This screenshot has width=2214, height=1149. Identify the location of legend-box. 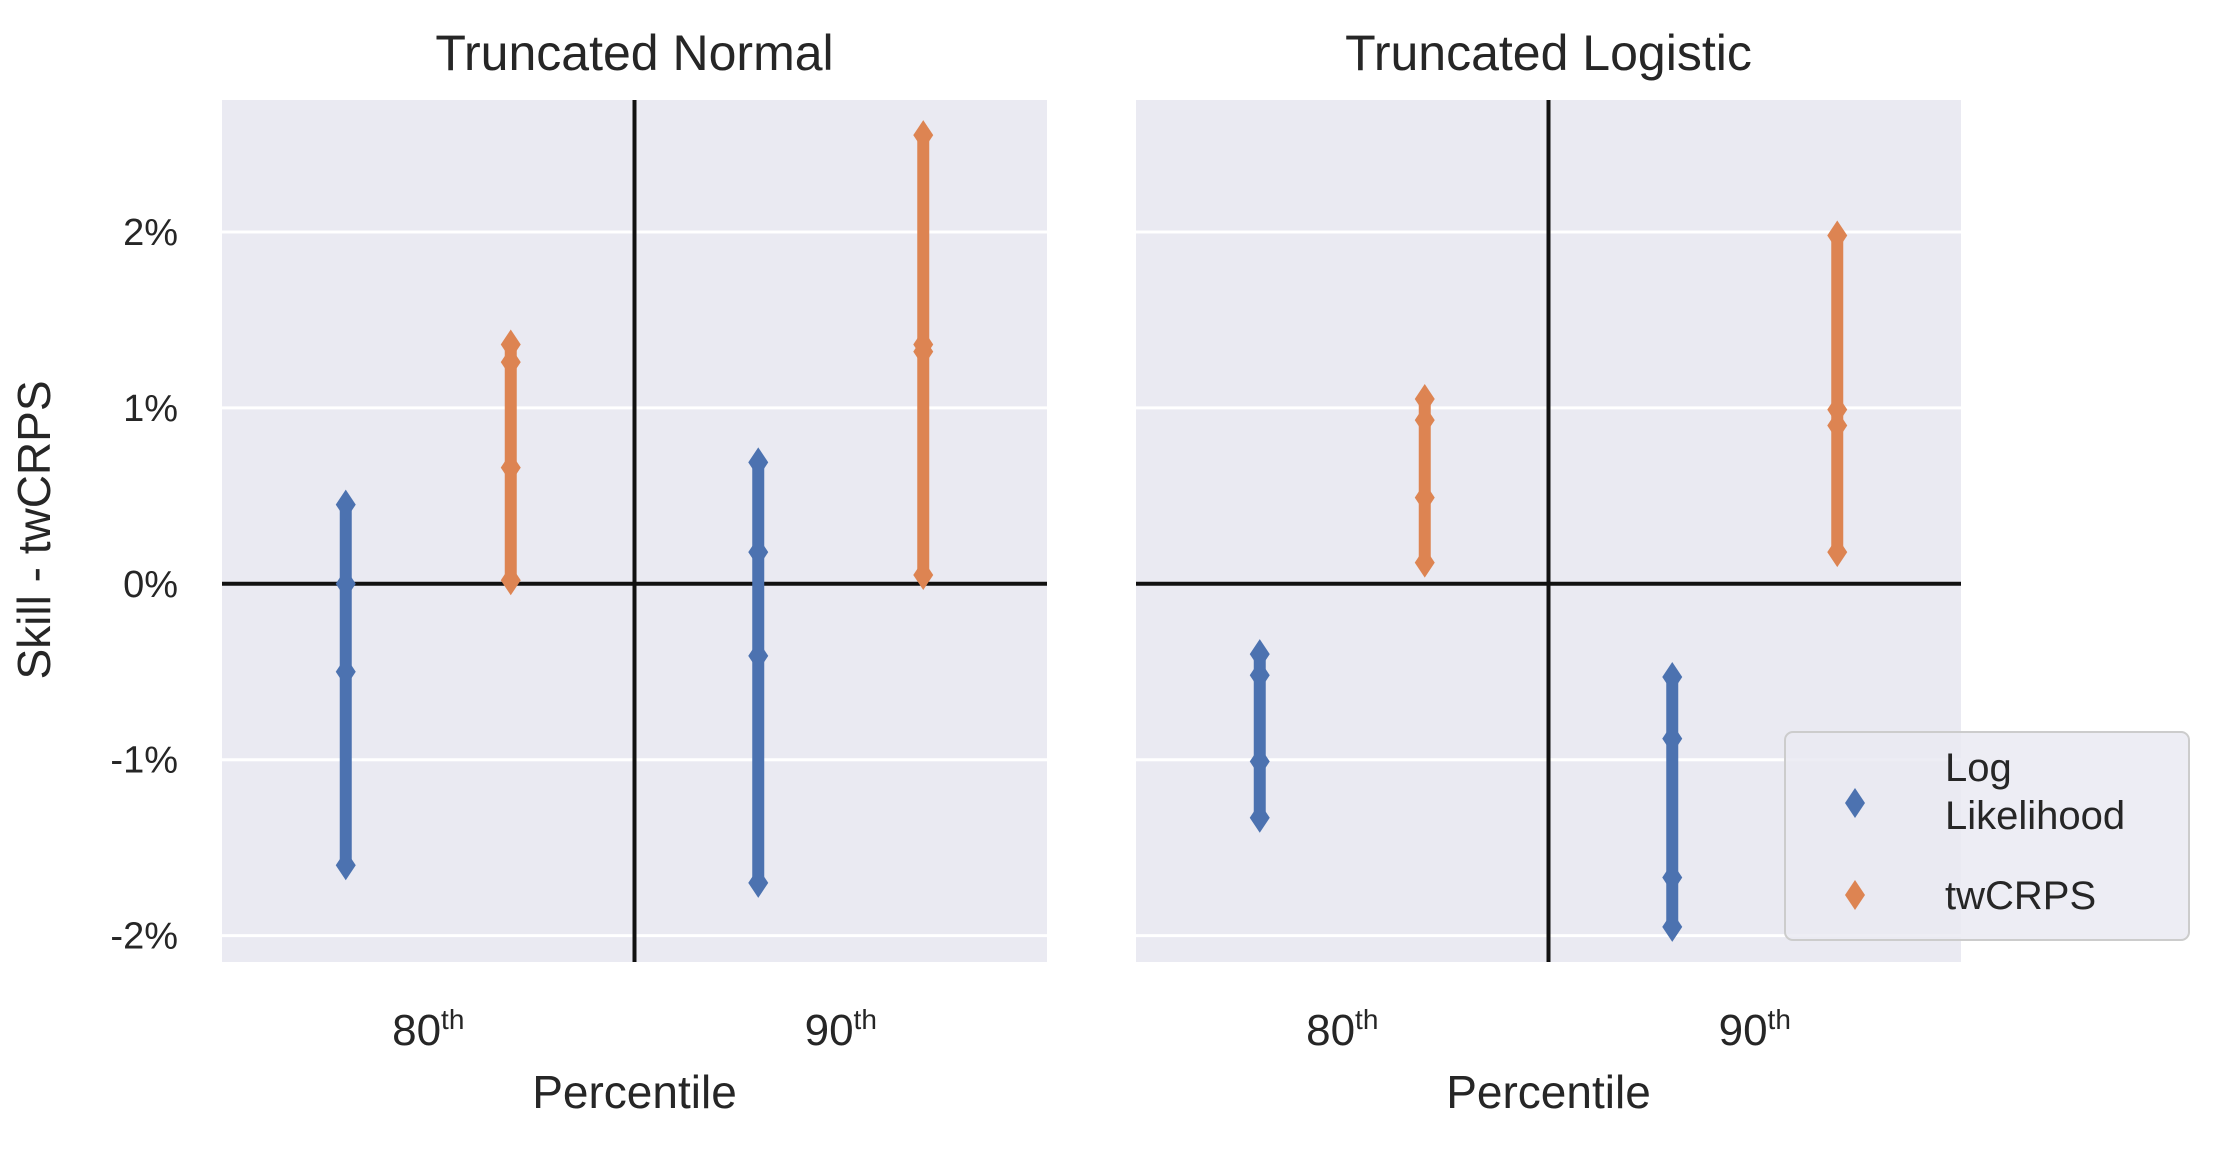
(1987, 836).